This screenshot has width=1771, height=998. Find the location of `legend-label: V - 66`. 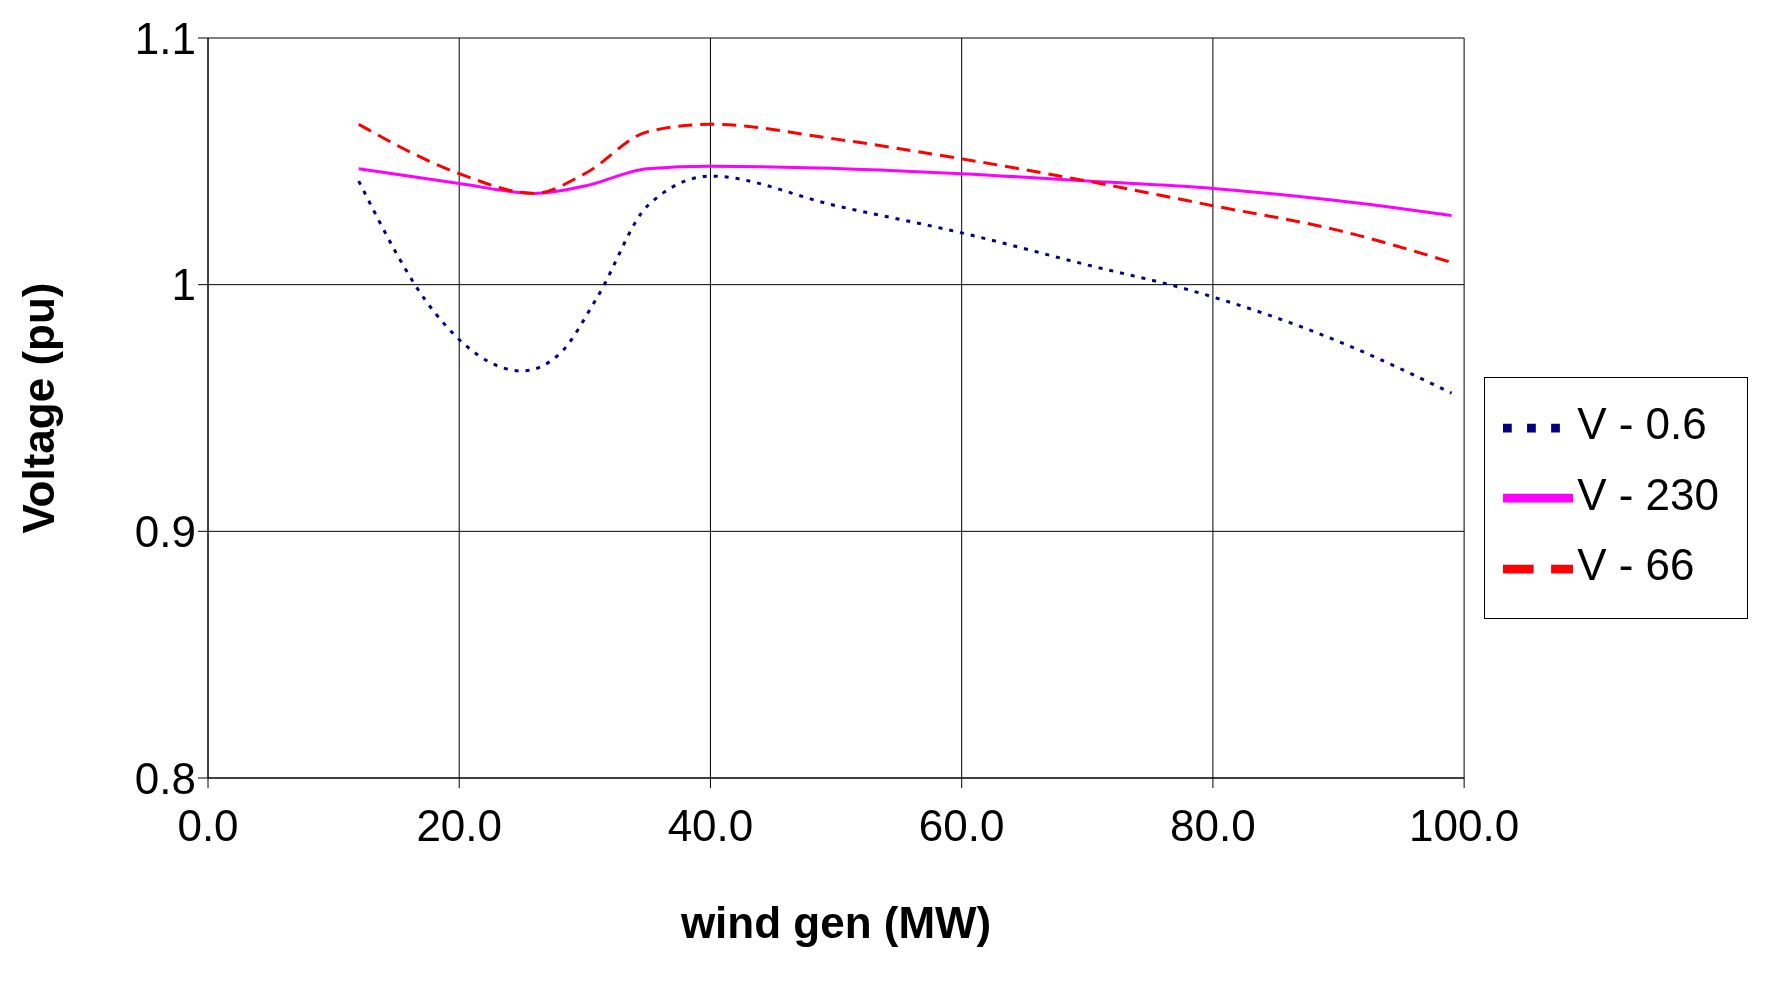

legend-label: V - 66 is located at coordinates (1636, 565).